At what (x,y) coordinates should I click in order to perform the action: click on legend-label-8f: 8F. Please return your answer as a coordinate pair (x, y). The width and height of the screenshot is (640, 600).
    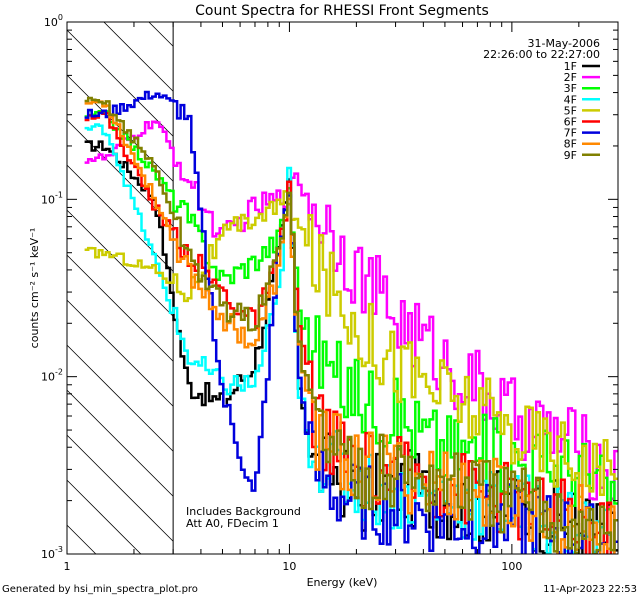
    Looking at the image, I should click on (570, 144).